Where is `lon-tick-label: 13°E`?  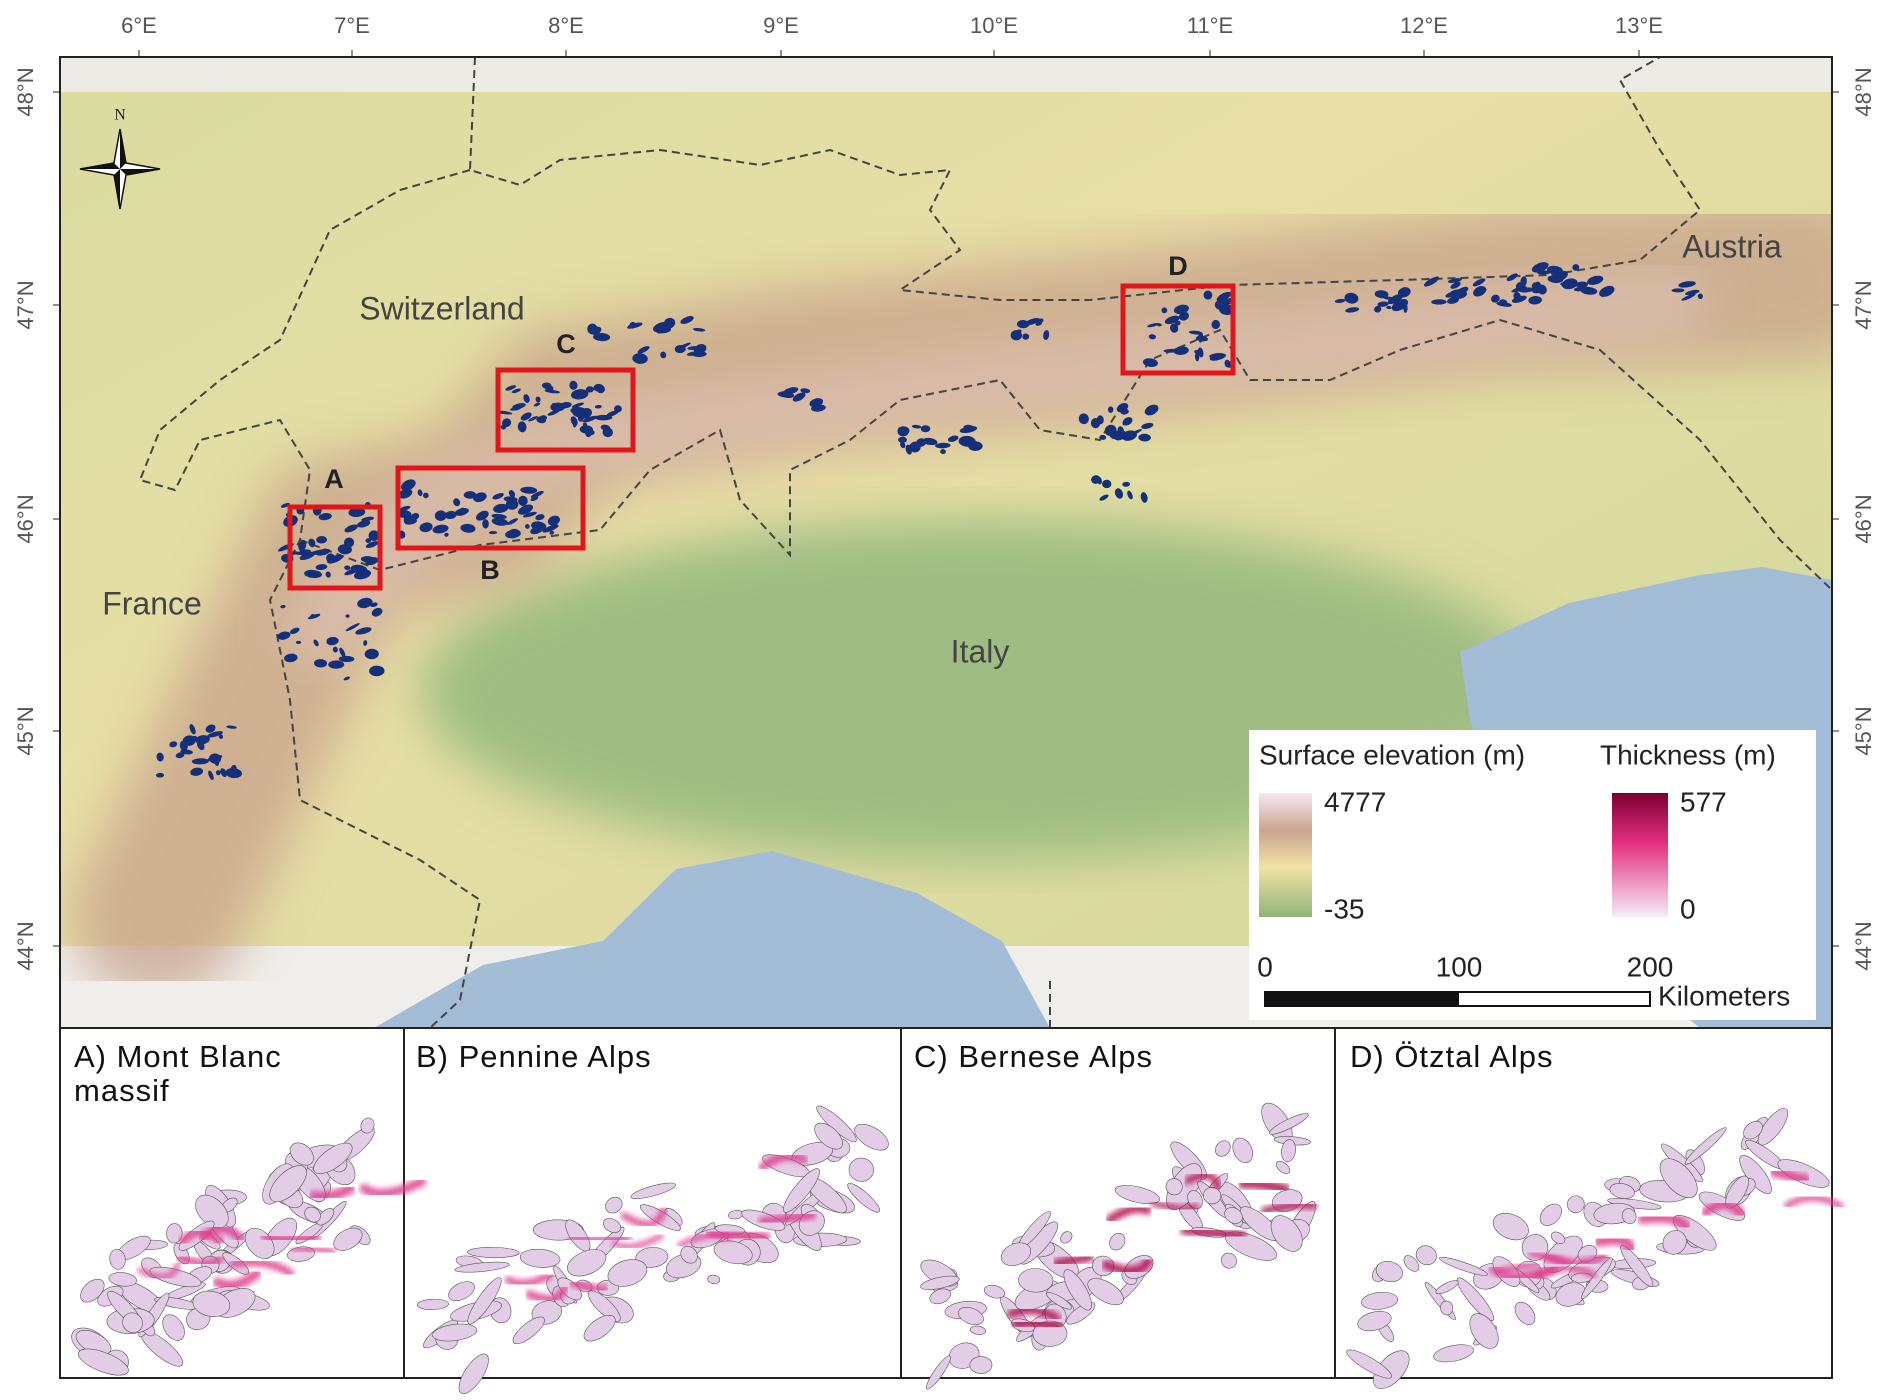
lon-tick-label: 13°E is located at coordinates (1639, 25).